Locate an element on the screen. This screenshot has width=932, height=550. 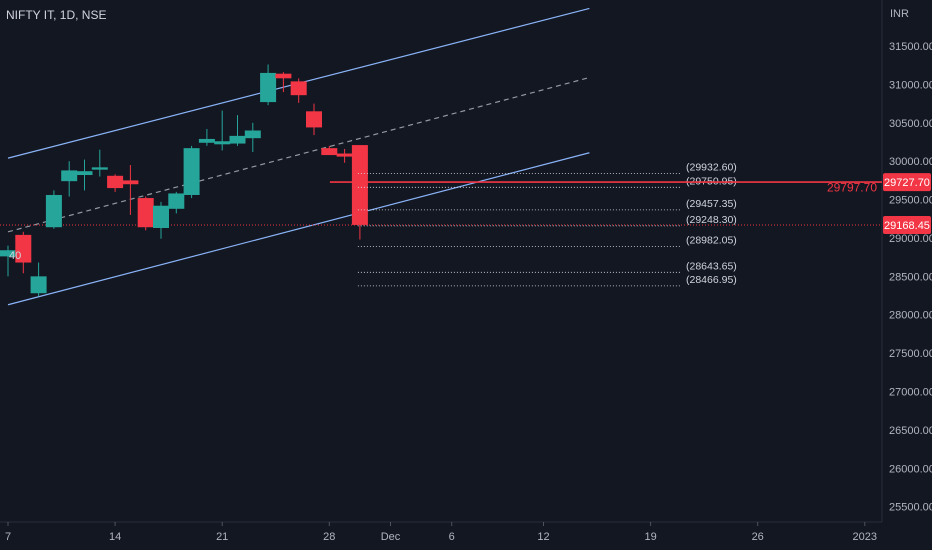
x-tick-label: 6 is located at coordinates (452, 537).